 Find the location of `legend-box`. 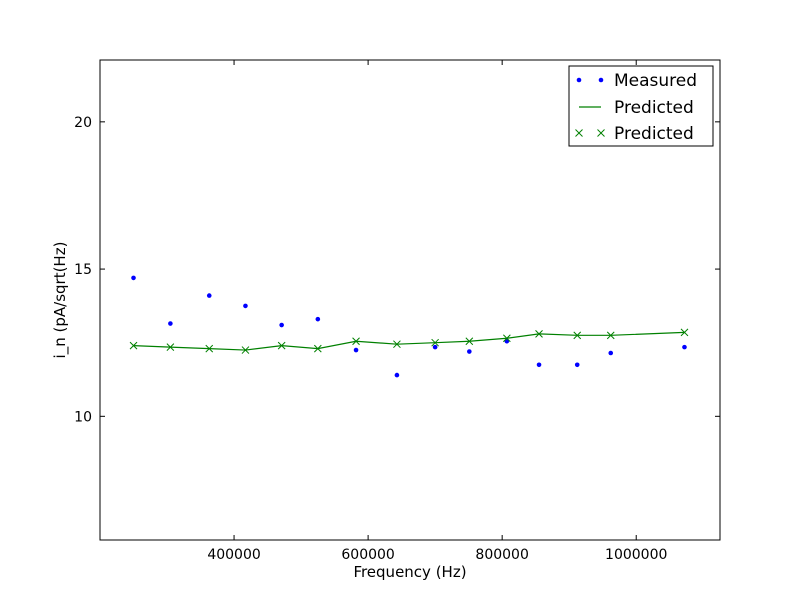

legend-box is located at coordinates (641, 106).